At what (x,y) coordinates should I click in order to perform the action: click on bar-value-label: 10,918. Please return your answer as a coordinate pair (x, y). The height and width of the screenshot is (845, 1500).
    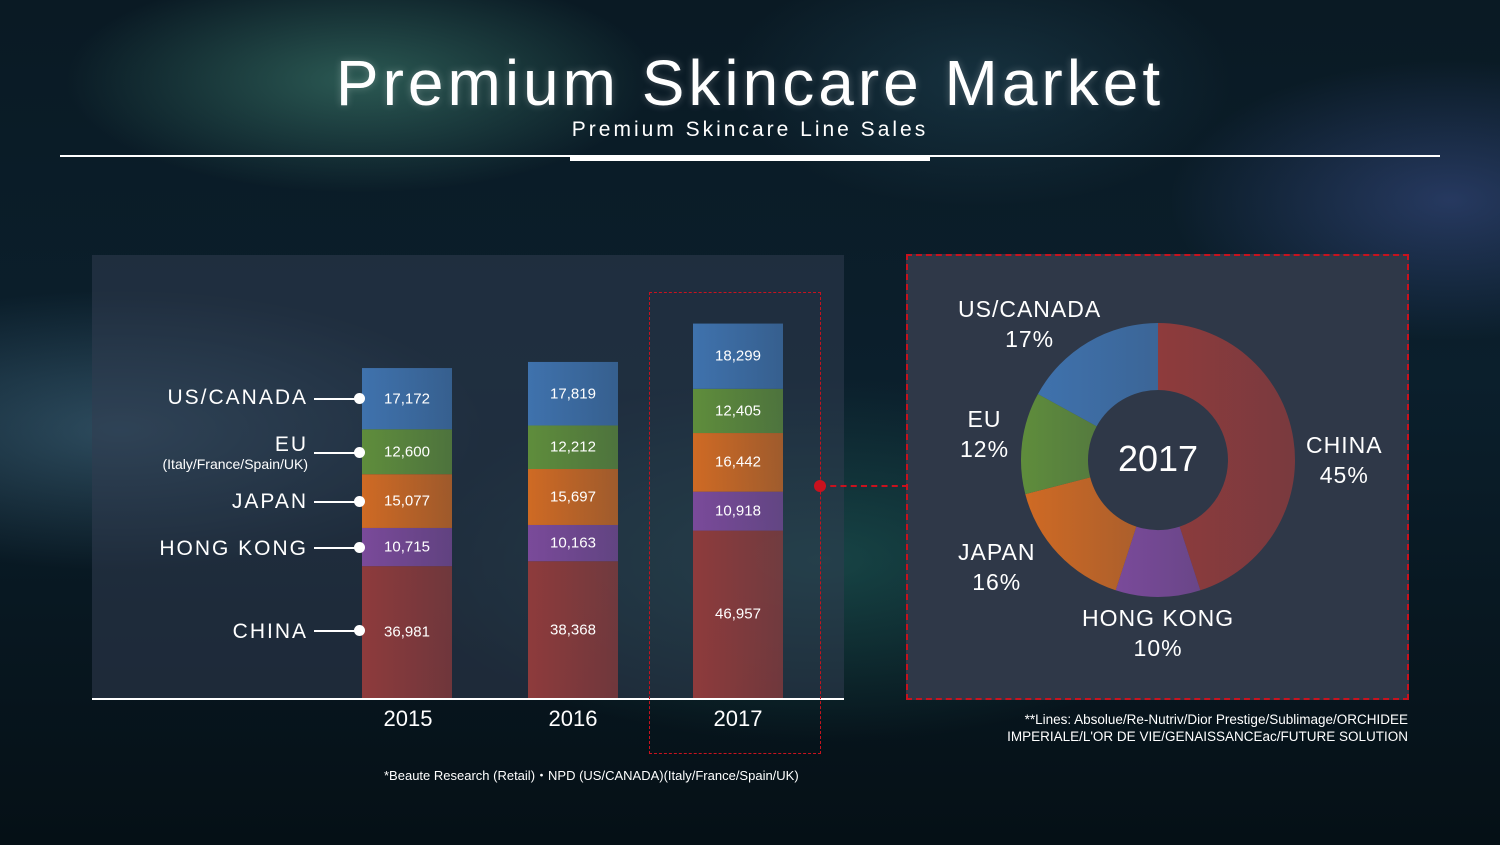
    Looking at the image, I should click on (738, 511).